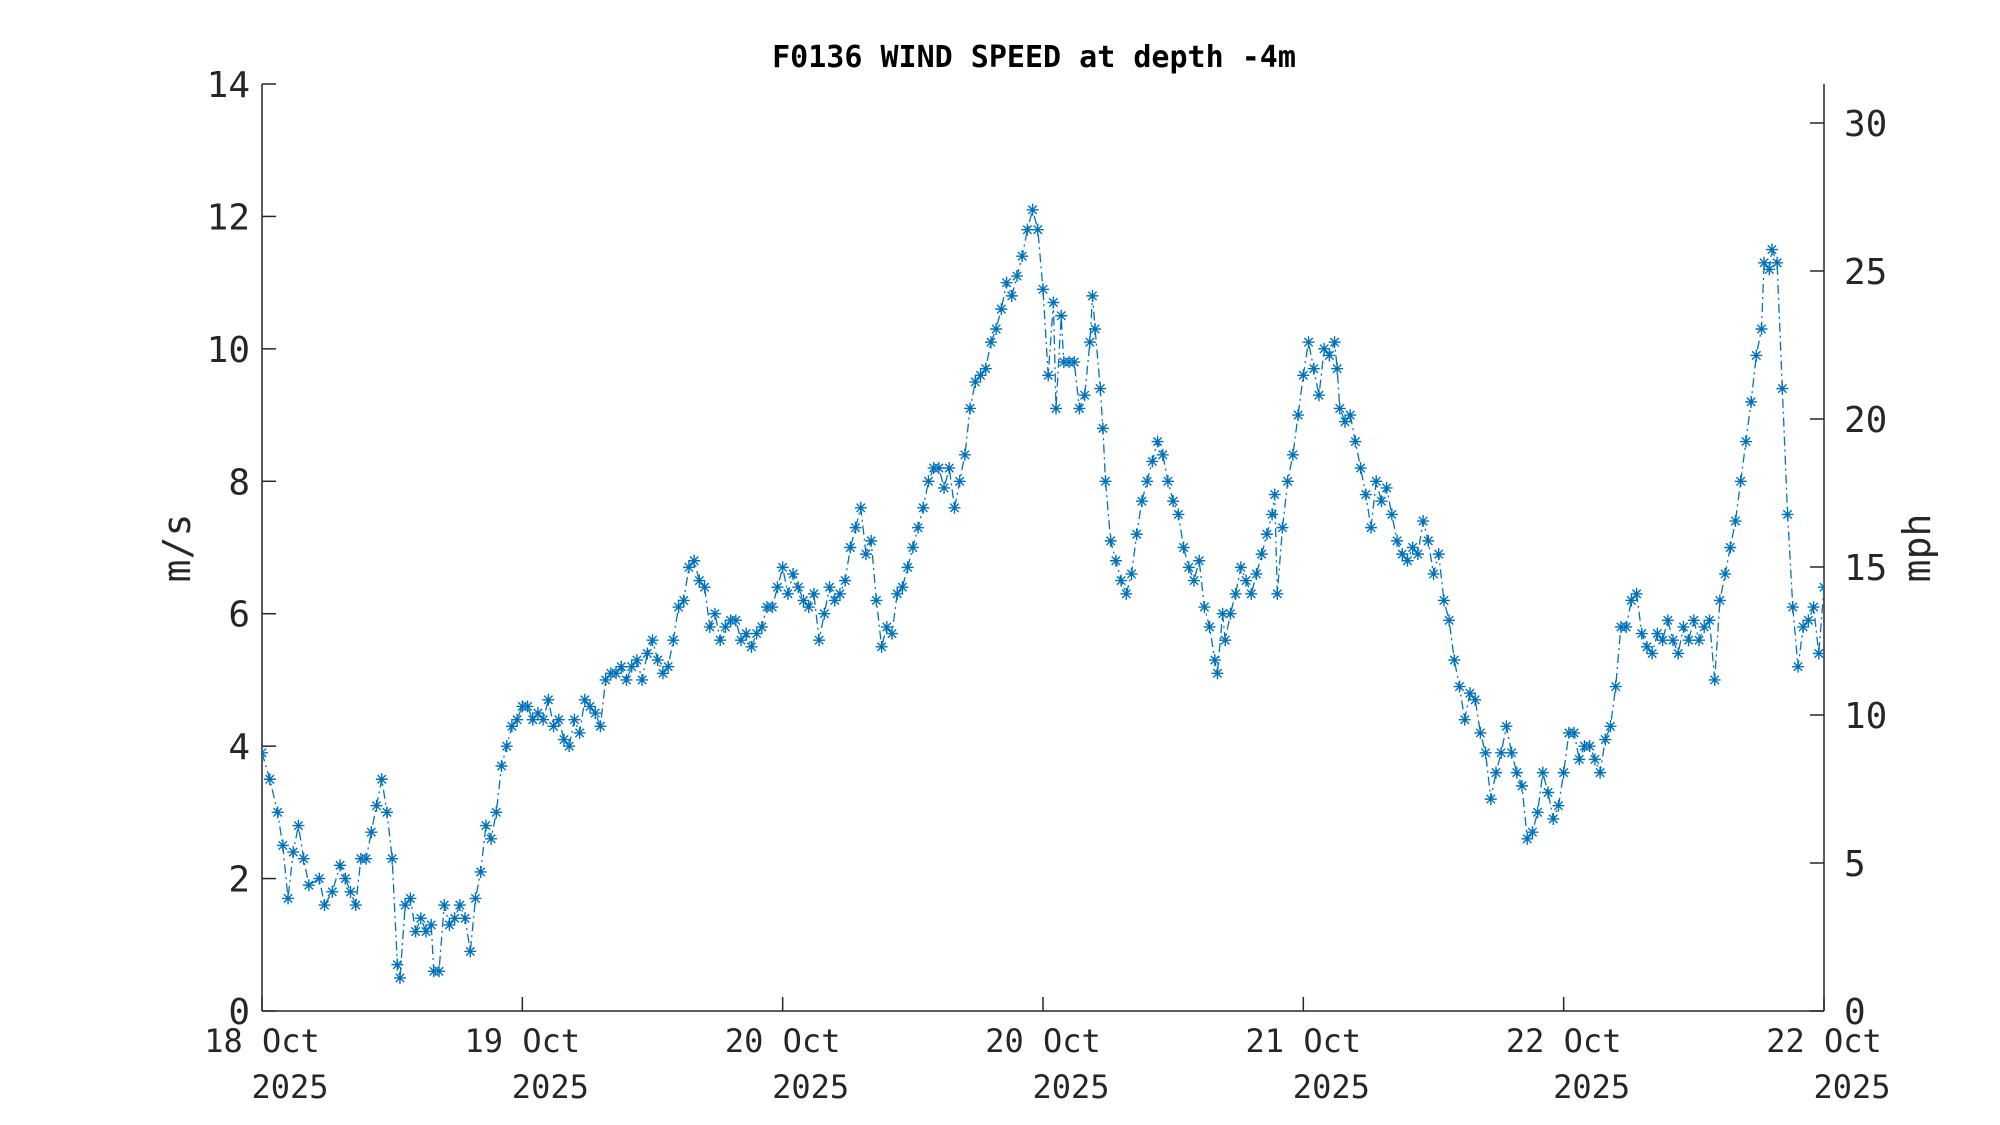  What do you see at coordinates (1917, 548) in the screenshot?
I see `y-axis-label-right: mph` at bounding box center [1917, 548].